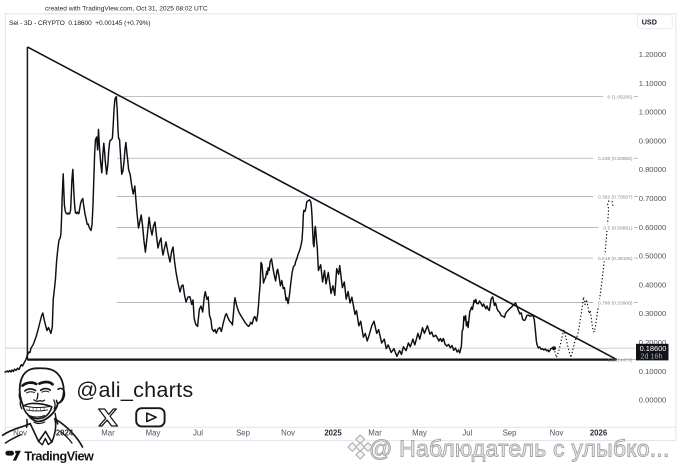  What do you see at coordinates (652, 256) in the screenshot?
I see `svg-text: 0.50000` at bounding box center [652, 256].